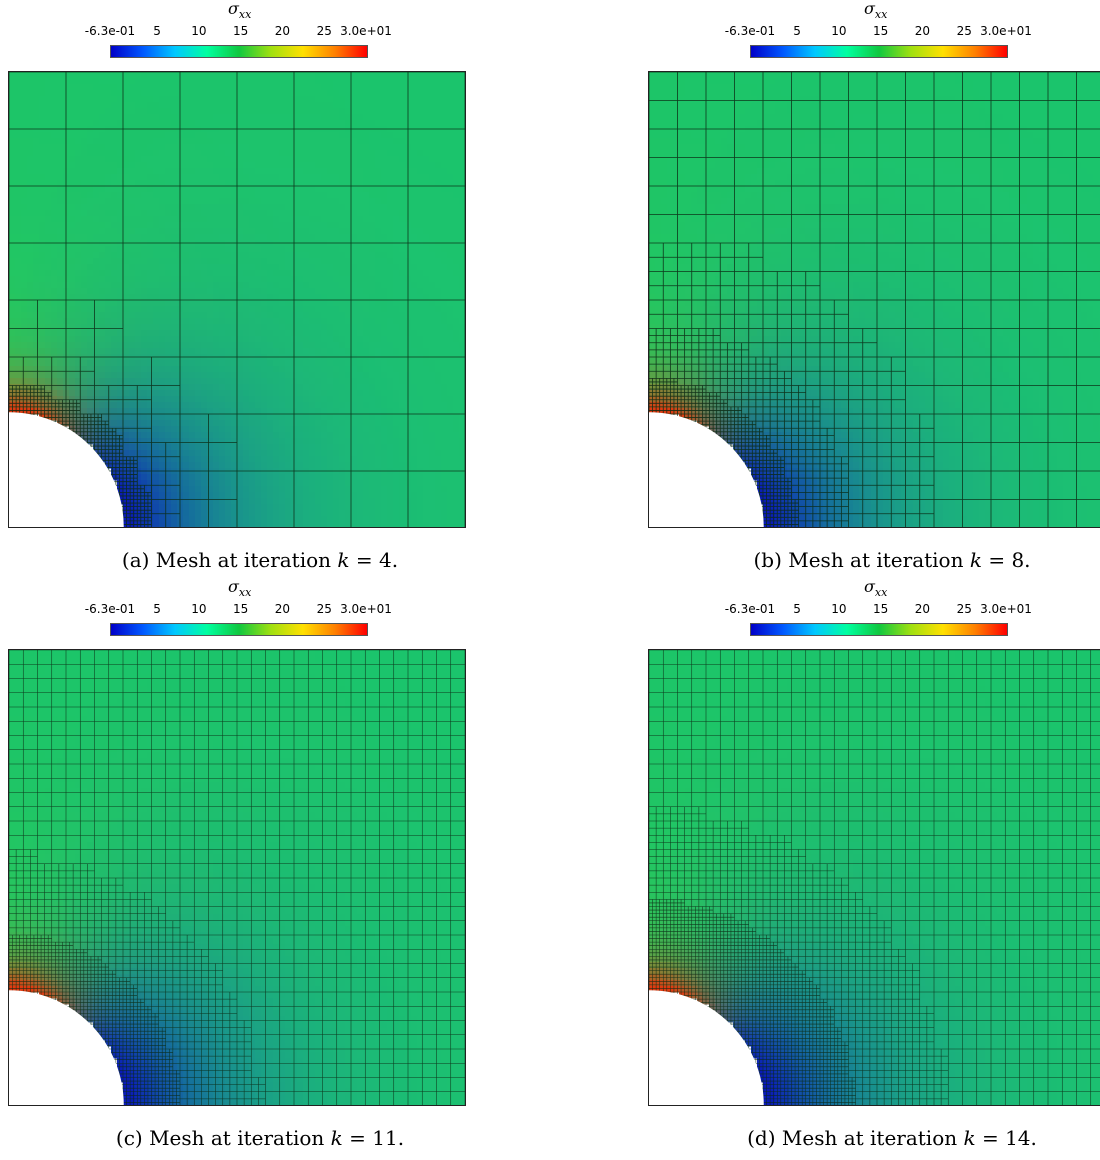 The height and width of the screenshot is (1160, 1100). What do you see at coordinates (260, 560) in the screenshot?
I see `figure-caption: (a) Mesh at iteration k = 4.` at bounding box center [260, 560].